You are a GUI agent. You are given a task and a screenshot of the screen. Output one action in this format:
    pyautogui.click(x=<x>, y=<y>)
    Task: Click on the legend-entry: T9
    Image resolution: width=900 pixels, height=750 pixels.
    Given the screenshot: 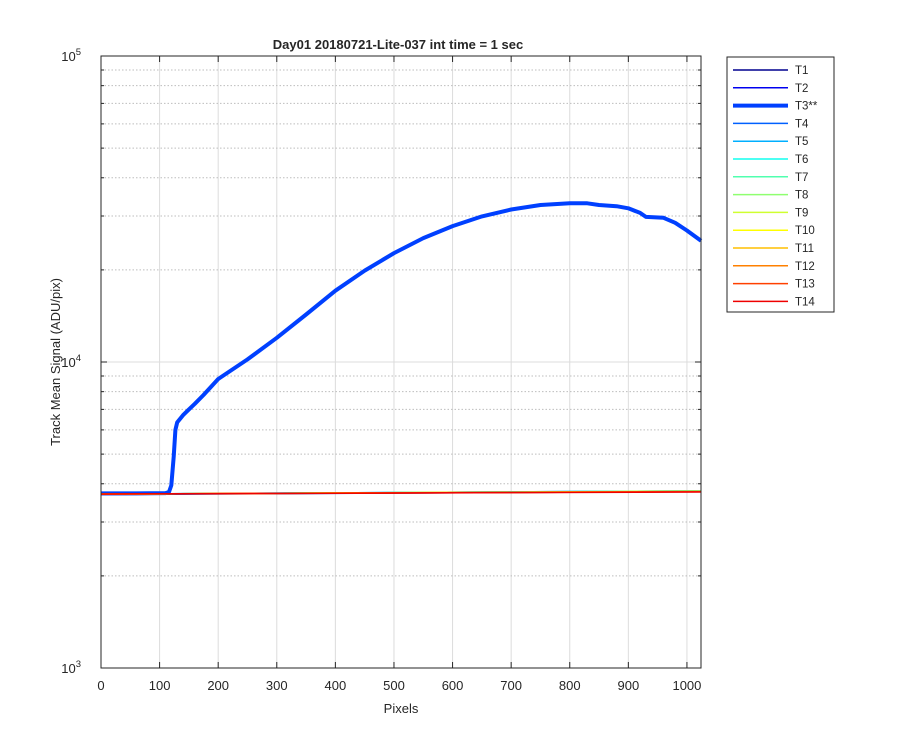 What is the action you would take?
    pyautogui.click(x=770, y=213)
    